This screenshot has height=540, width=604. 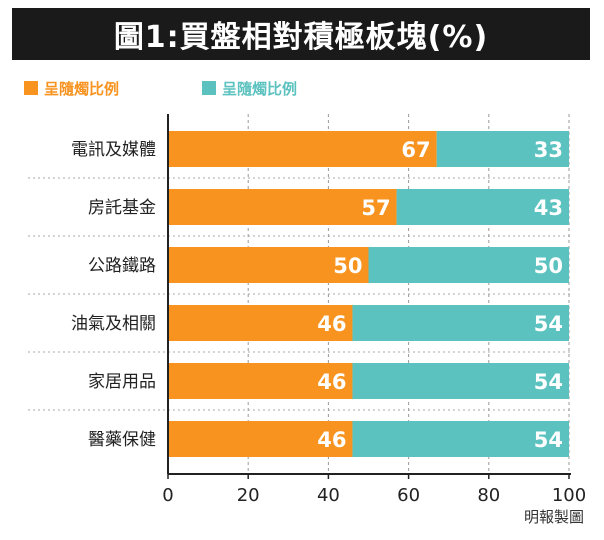 What do you see at coordinates (548, 150) in the screenshot?
I see `data-label-1-0: 33` at bounding box center [548, 150].